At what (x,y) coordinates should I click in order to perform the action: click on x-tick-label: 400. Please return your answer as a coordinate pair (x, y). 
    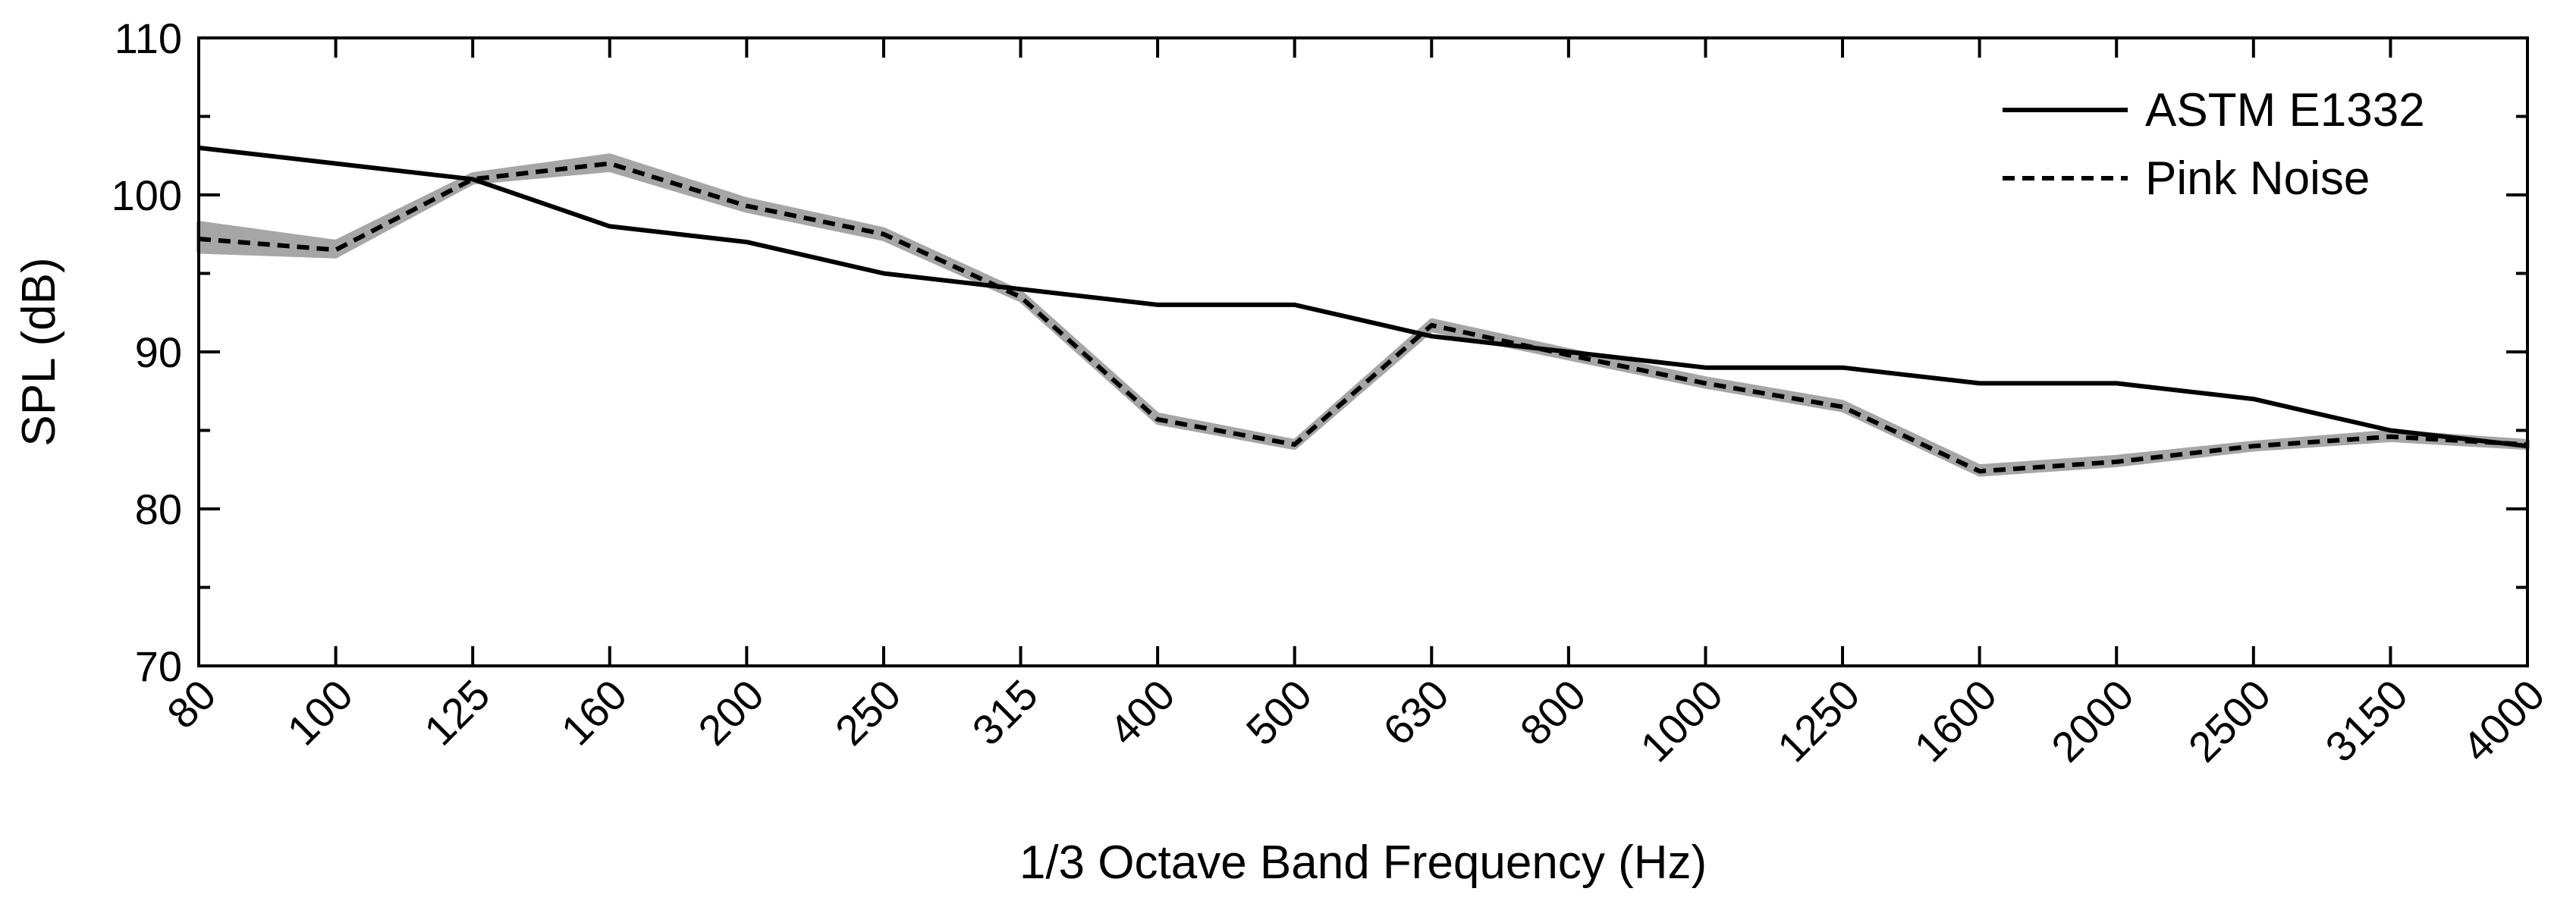
    Looking at the image, I should click on (1142, 712).